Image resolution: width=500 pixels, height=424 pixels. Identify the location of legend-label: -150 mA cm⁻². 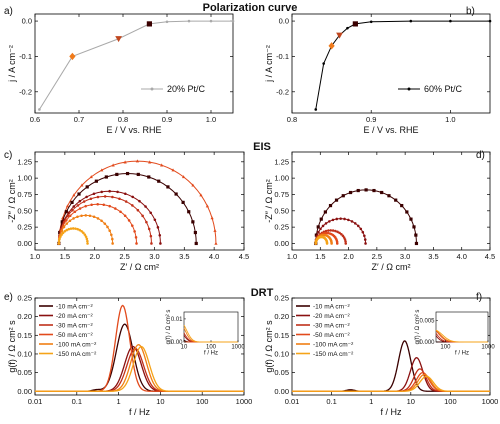
(333, 354).